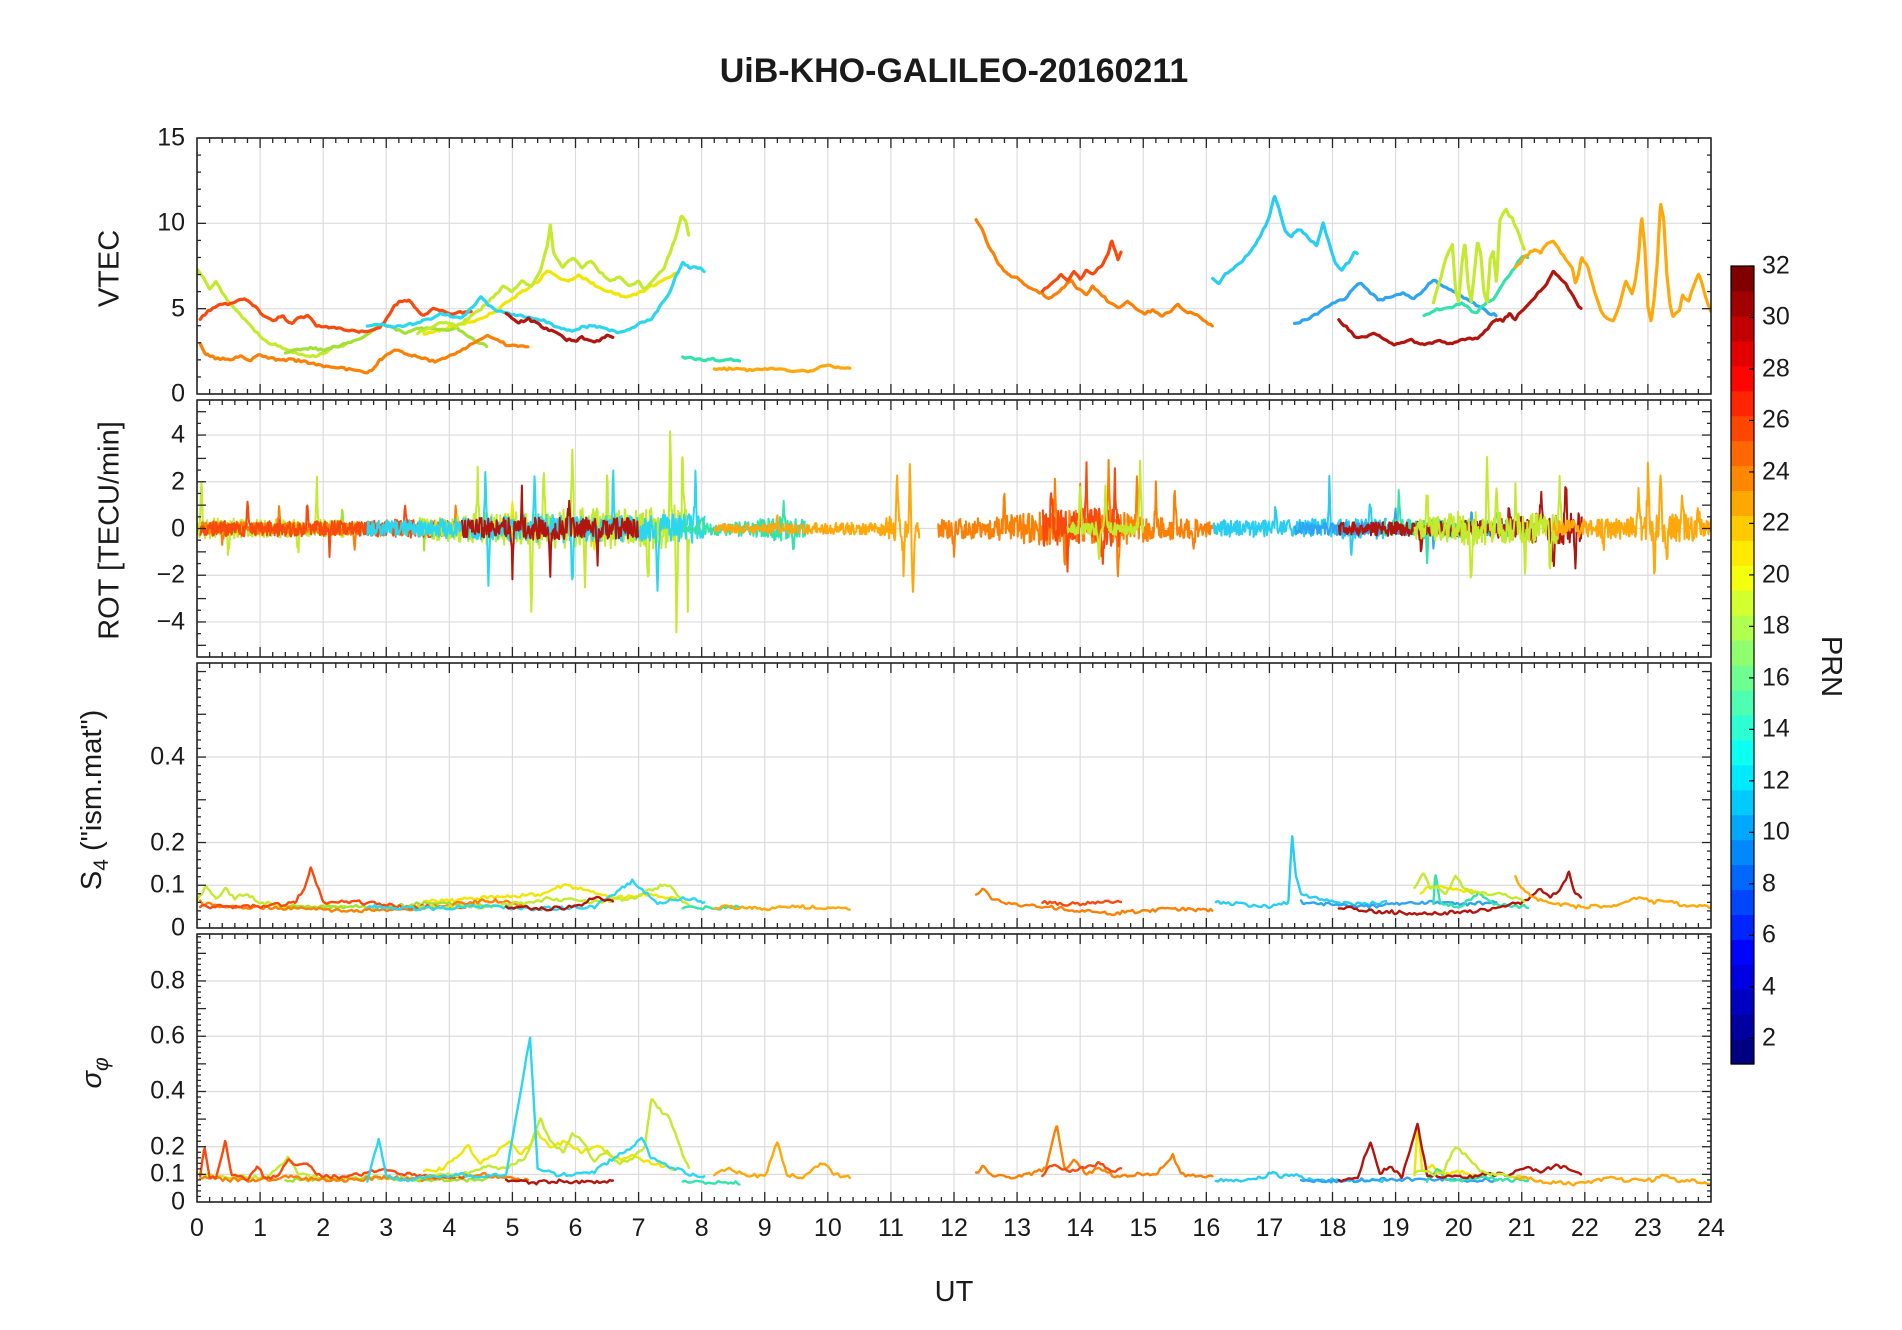 This screenshot has width=1902, height=1330. I want to click on y-tick-label-vtec: 0, so click(178, 393).